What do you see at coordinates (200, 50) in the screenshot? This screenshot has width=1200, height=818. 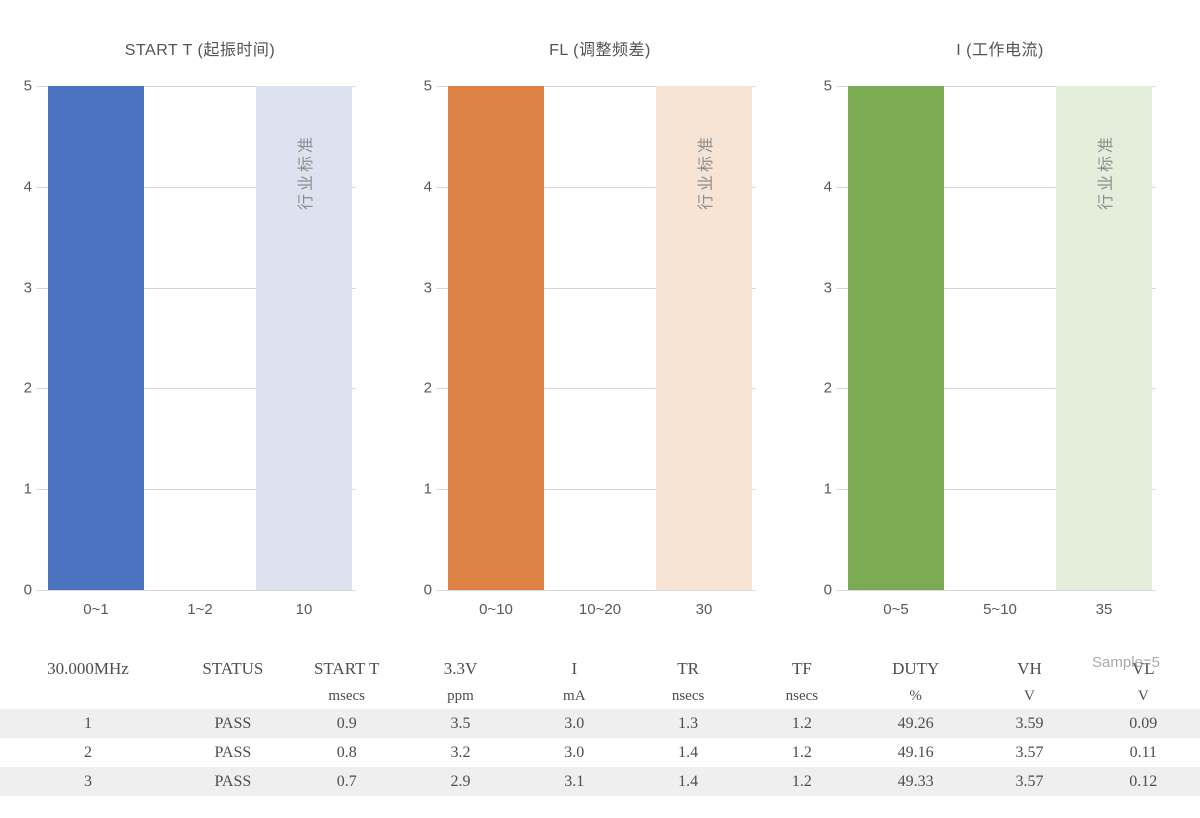 I see `chart-title: START T (起振时间)` at bounding box center [200, 50].